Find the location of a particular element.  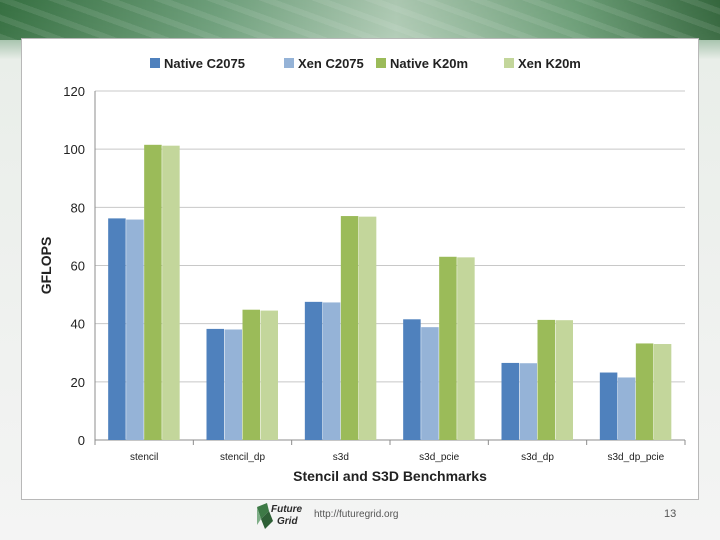

y-tick-label: 60 is located at coordinates (78, 266).